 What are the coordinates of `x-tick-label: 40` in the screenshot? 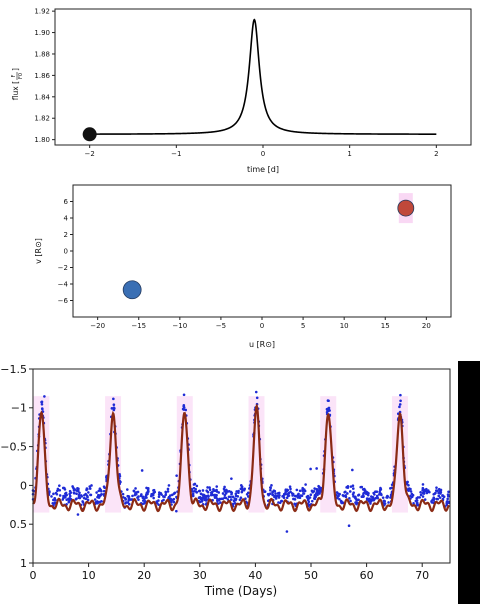 It's located at (255, 575).